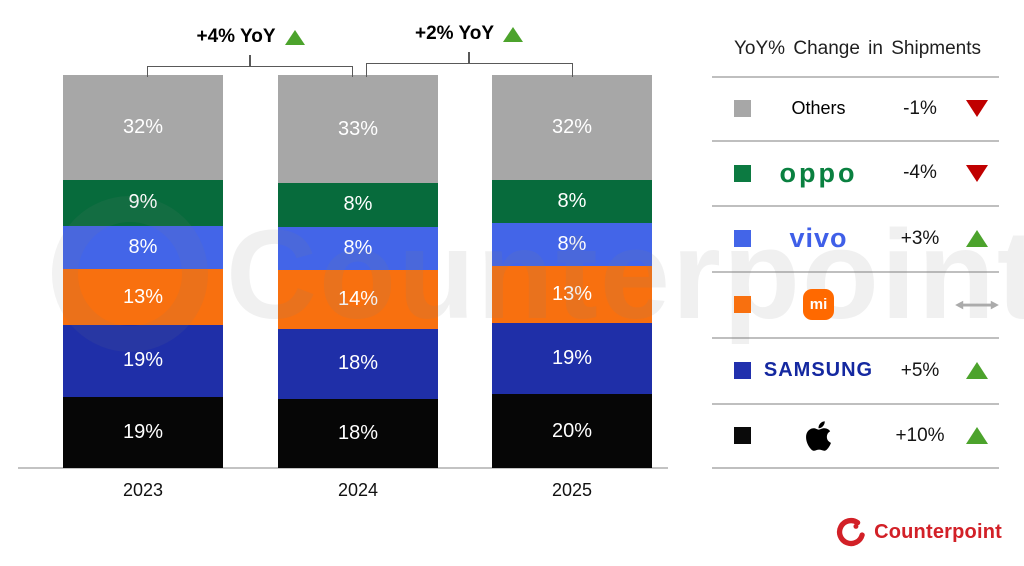 The image size is (1024, 566). Describe the element at coordinates (742, 108) in the screenshot. I see `legend-swatch-others` at that location.